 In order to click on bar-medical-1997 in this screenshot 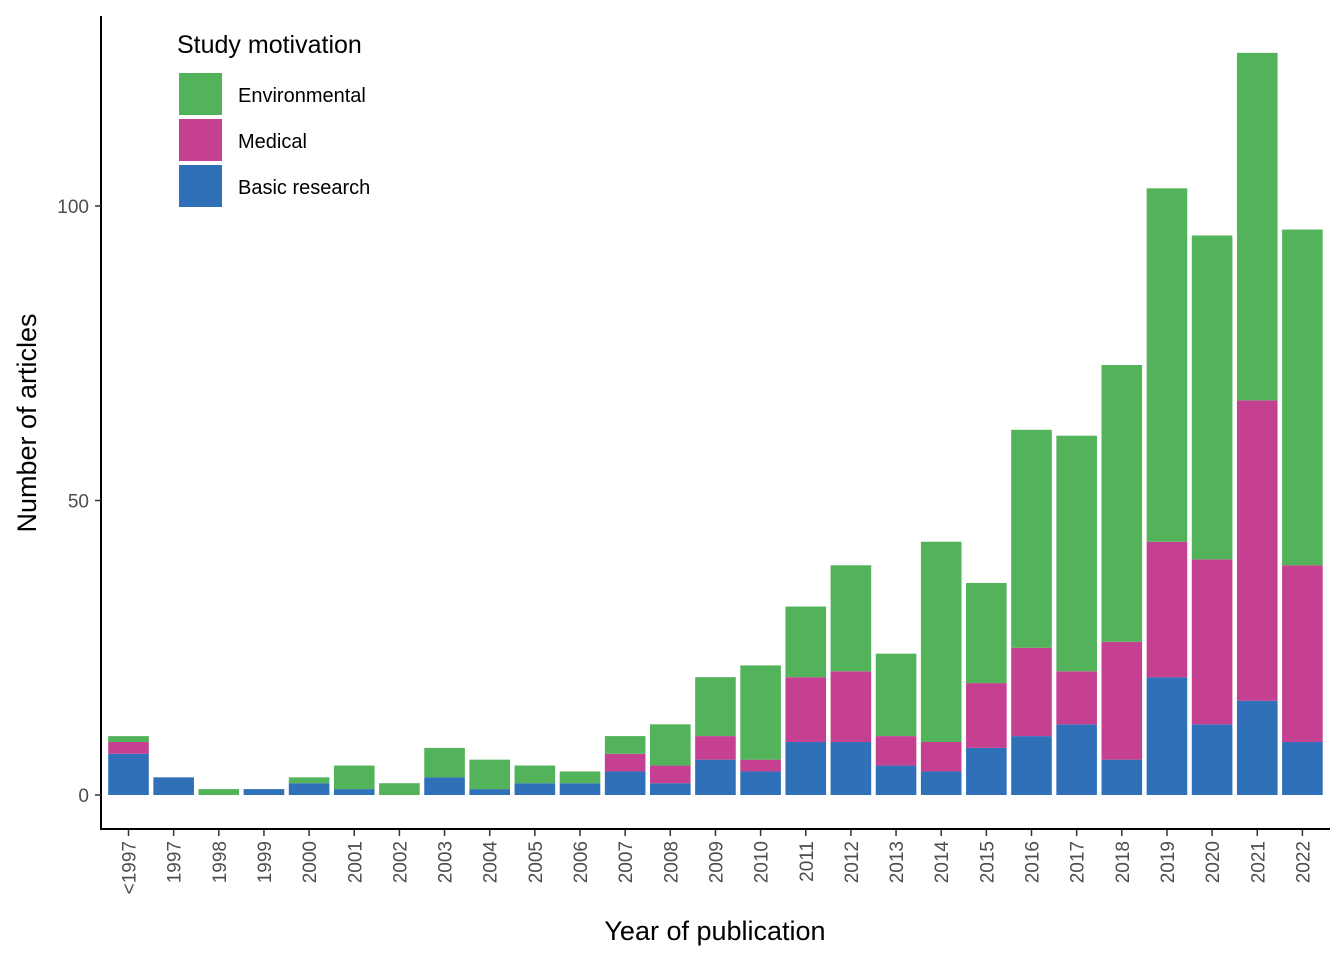, I will do `click(128, 747)`.